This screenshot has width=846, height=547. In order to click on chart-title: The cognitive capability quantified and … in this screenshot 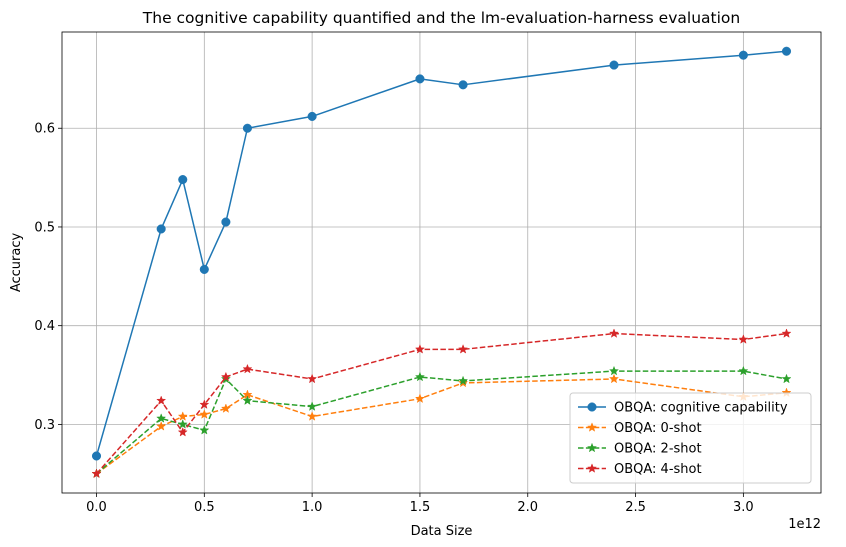, I will do `click(441, 18)`.